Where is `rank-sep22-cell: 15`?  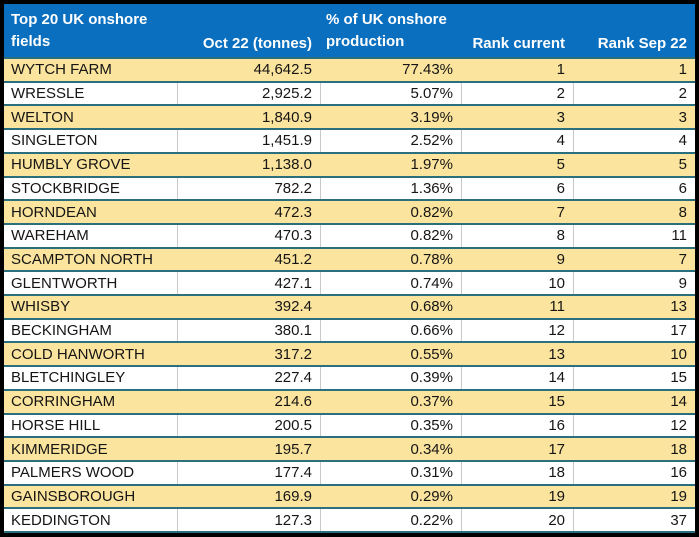 rank-sep22-cell: 15 is located at coordinates (634, 378).